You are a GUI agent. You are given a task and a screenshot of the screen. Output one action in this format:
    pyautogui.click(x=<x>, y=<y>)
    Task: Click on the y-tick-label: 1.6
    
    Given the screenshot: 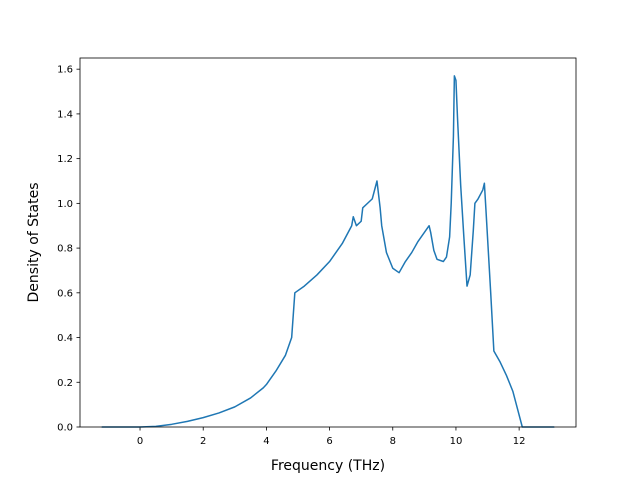 What is the action you would take?
    pyautogui.click(x=65, y=70)
    